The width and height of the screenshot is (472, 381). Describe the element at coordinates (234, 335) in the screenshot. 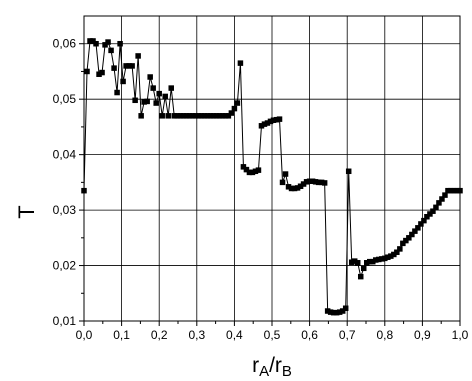

I see `x-tick-label: 0,4` at that location.